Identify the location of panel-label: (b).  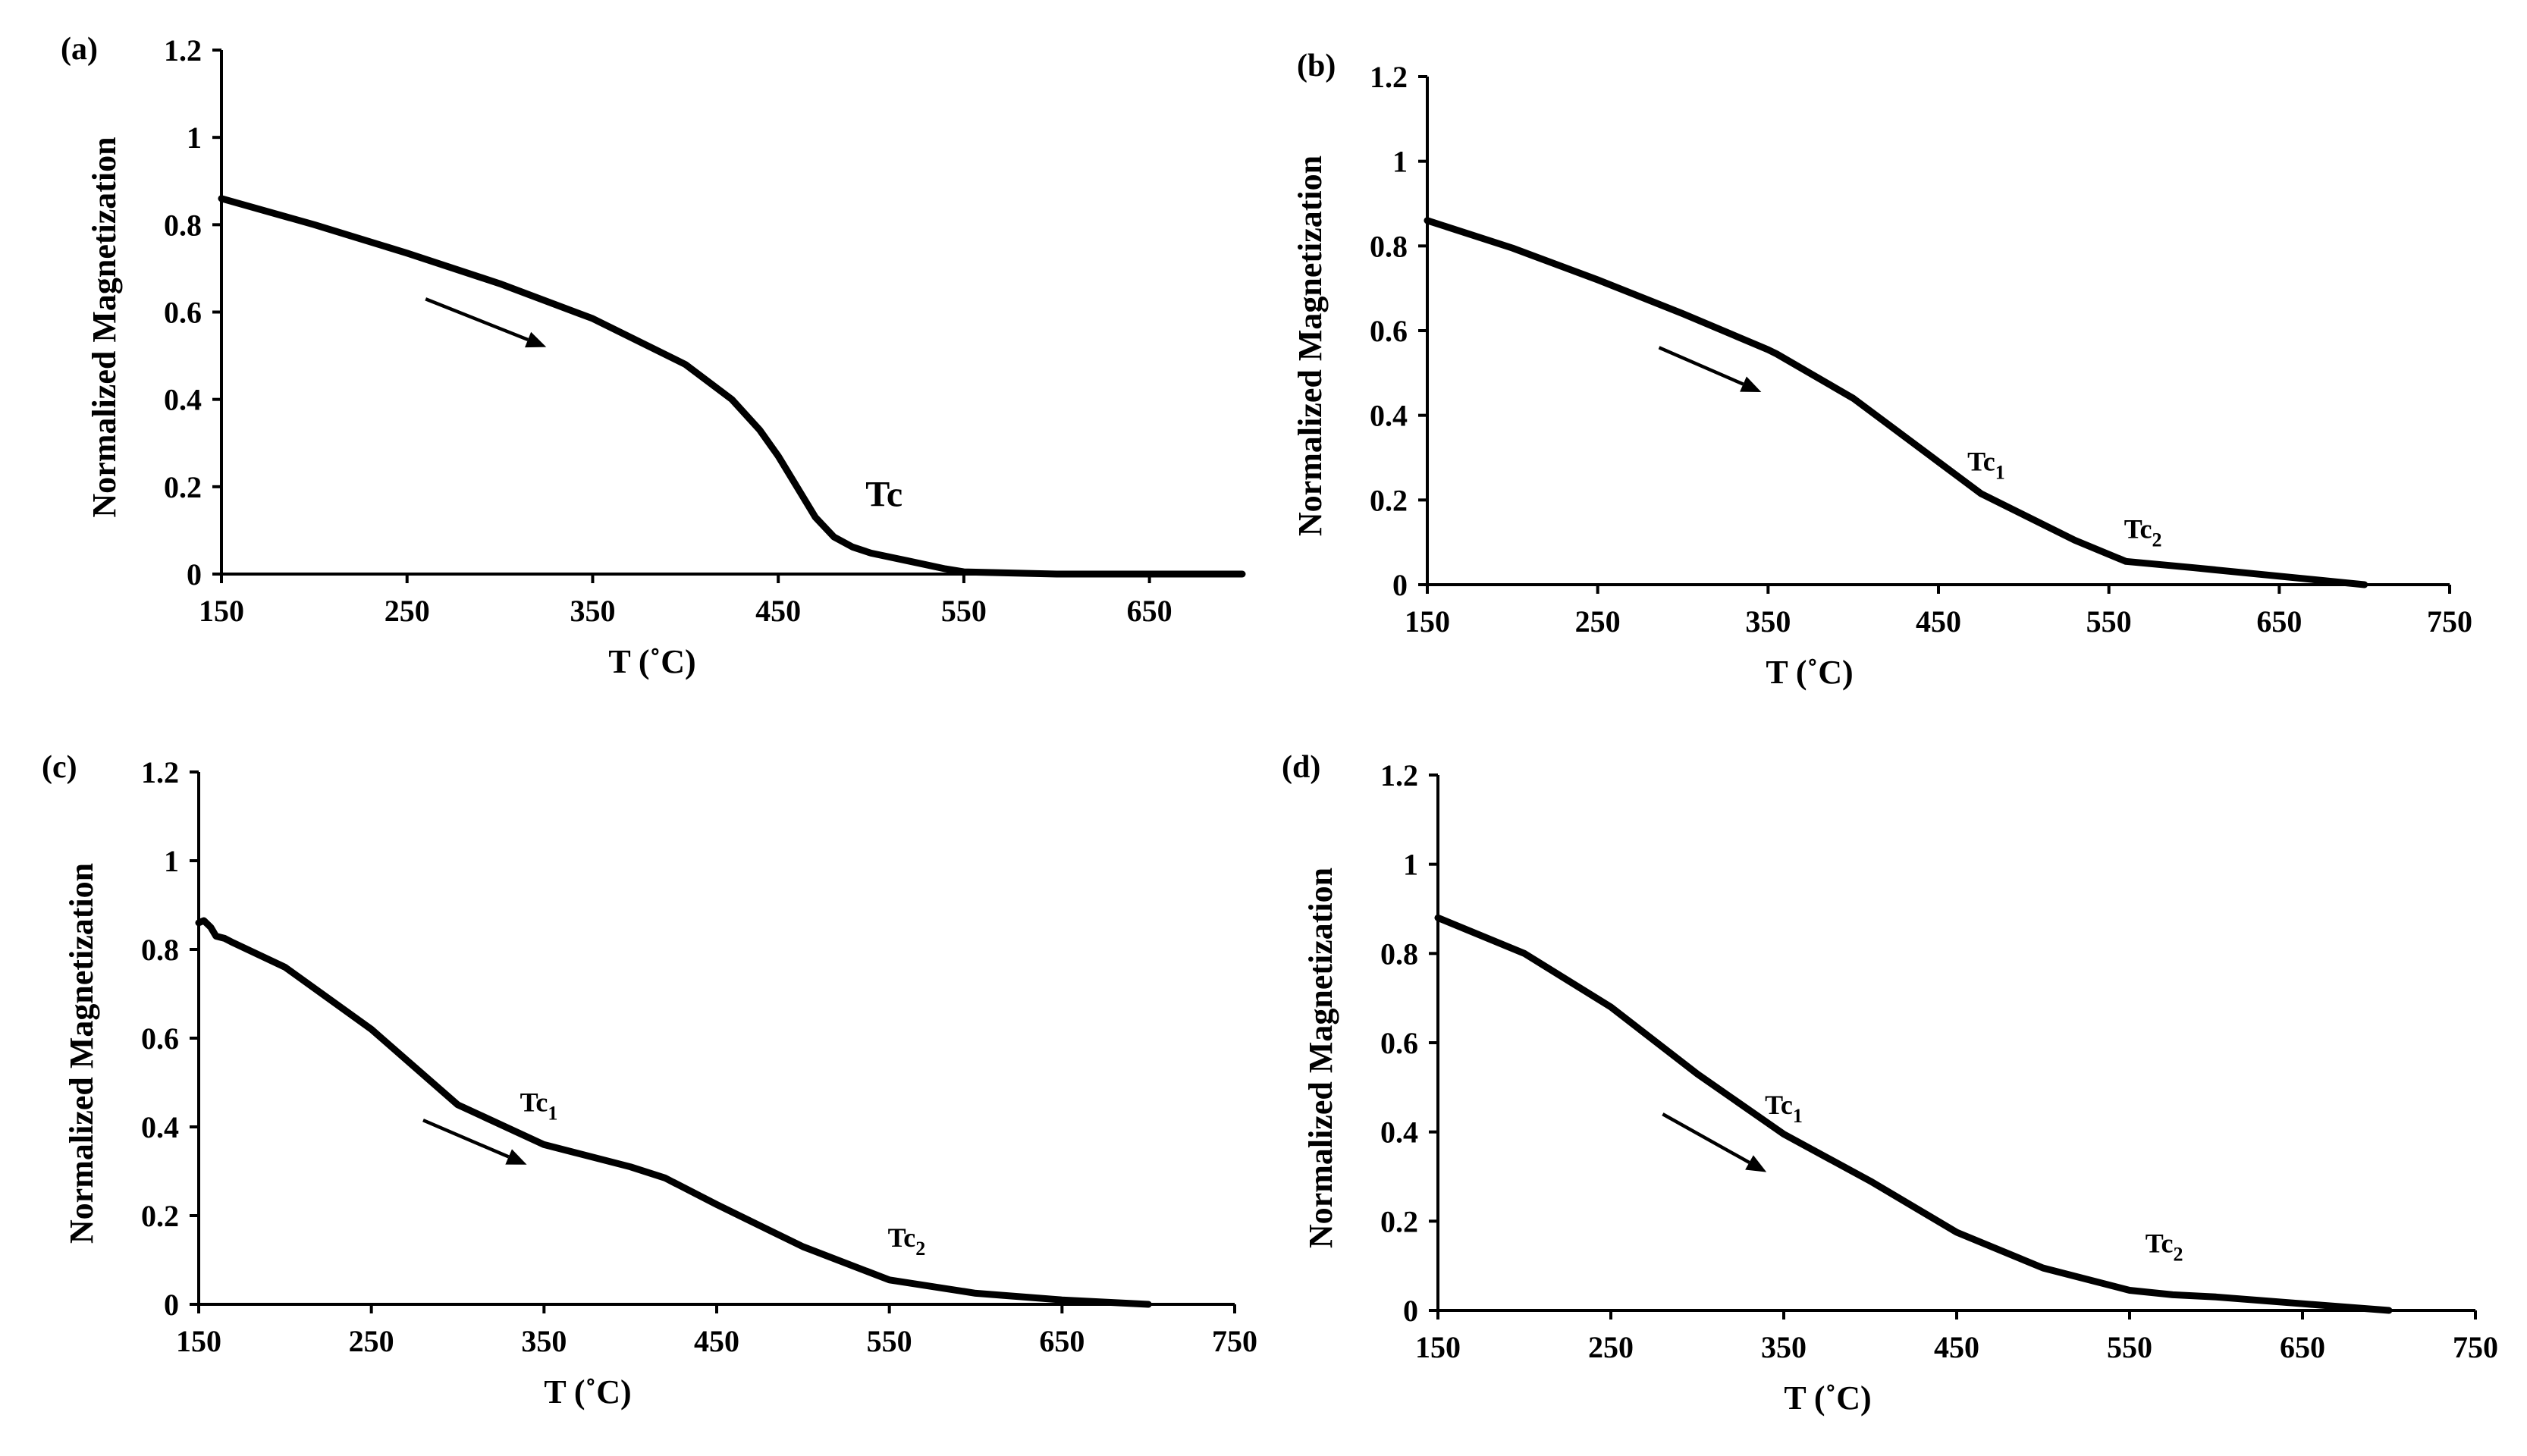
(1316, 66).